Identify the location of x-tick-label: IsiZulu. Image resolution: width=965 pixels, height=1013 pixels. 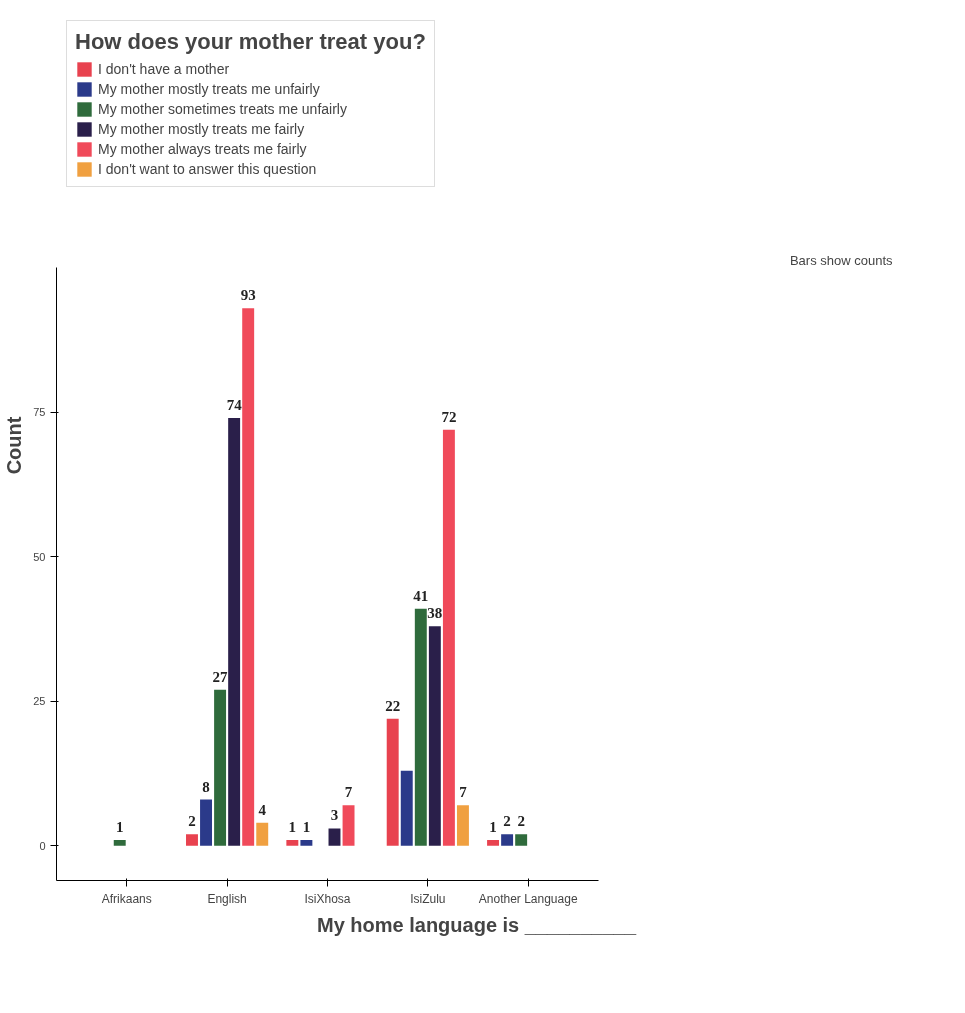
(428, 898).